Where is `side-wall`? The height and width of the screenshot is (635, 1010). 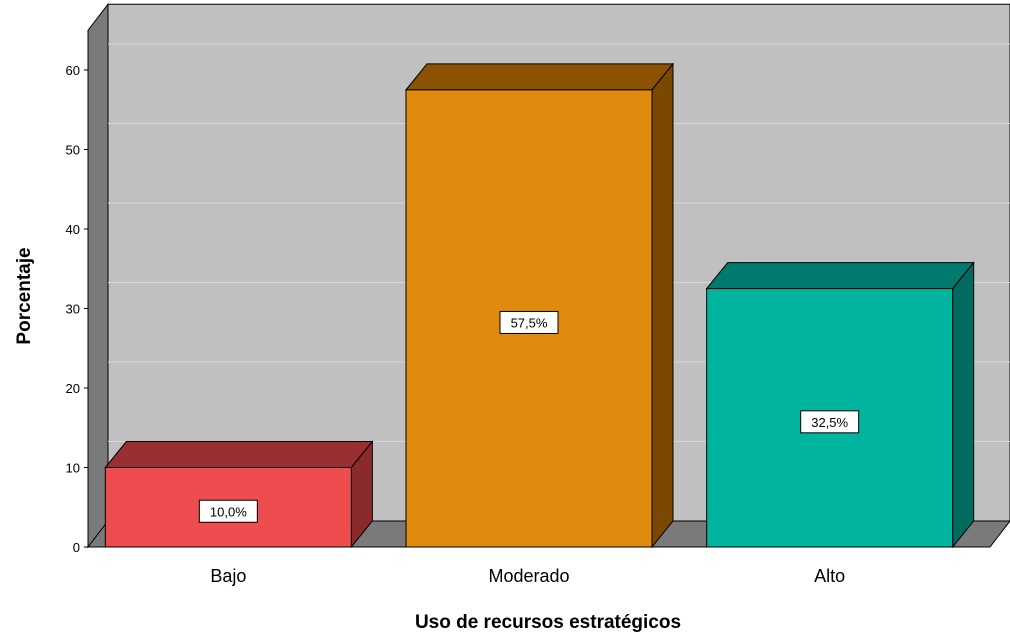
side-wall is located at coordinates (98, 275).